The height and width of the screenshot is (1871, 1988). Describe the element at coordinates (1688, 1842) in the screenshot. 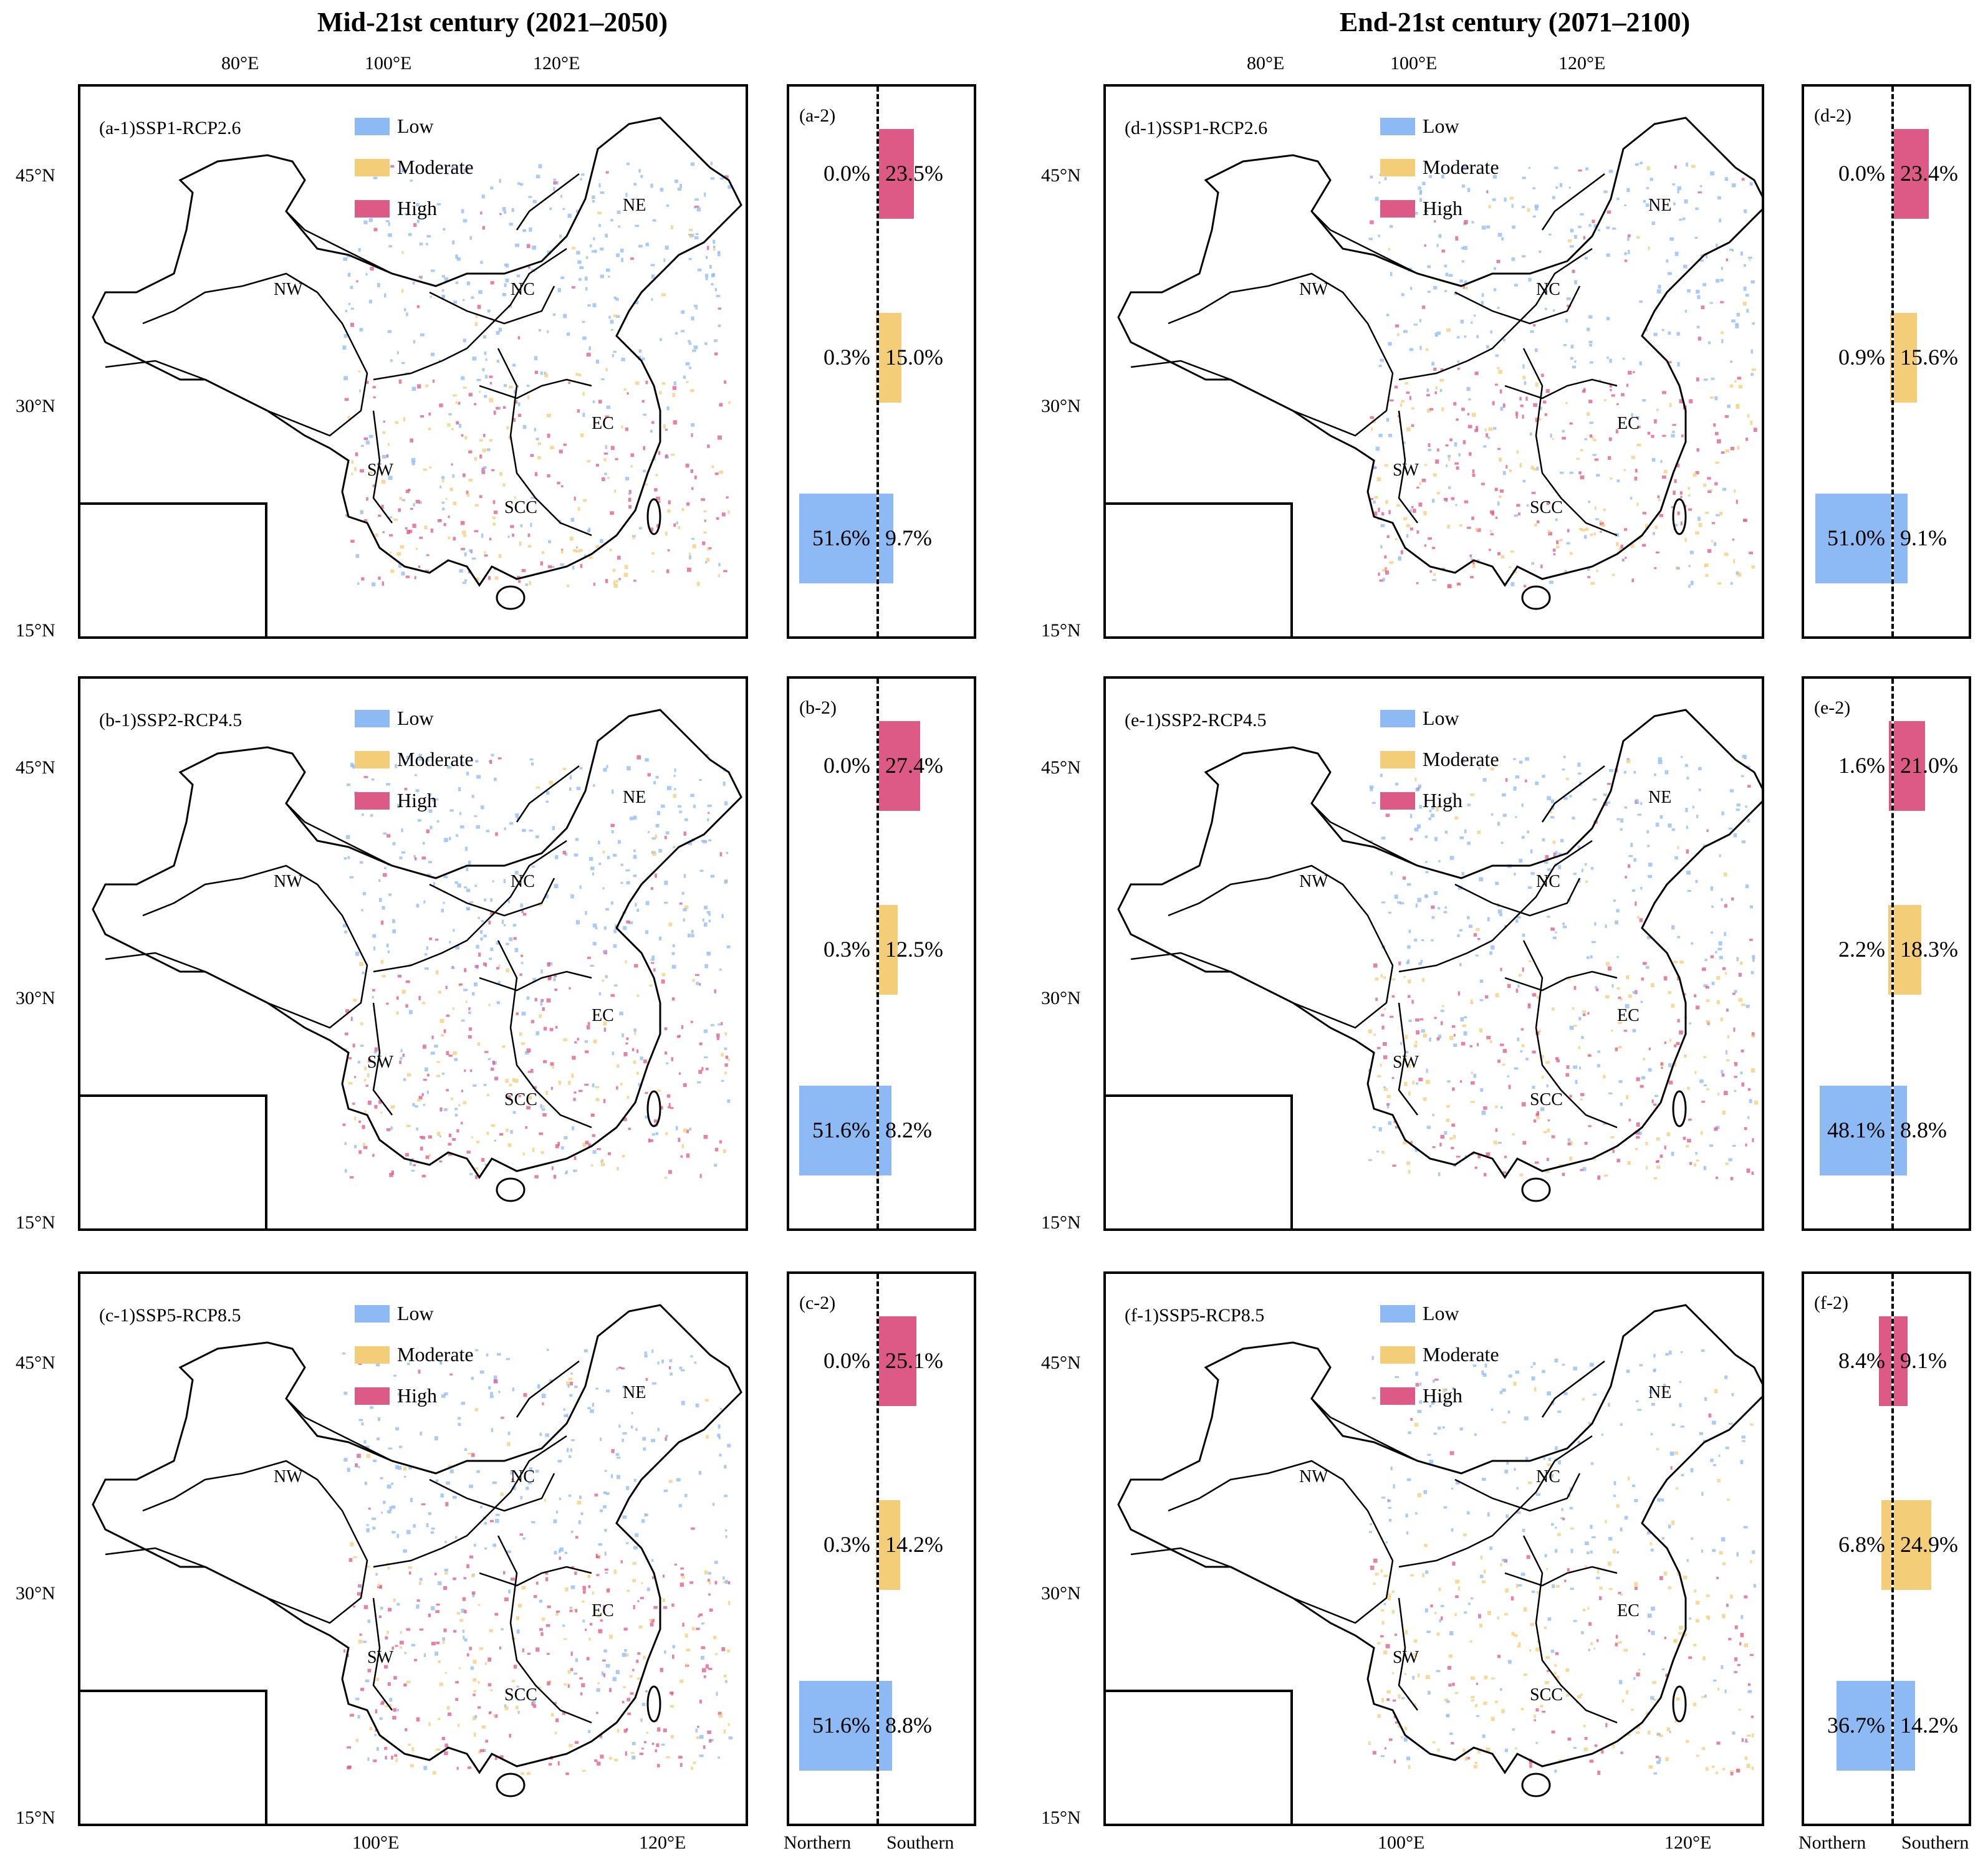

I see `lon-tick-label-bottom: 120°E` at that location.